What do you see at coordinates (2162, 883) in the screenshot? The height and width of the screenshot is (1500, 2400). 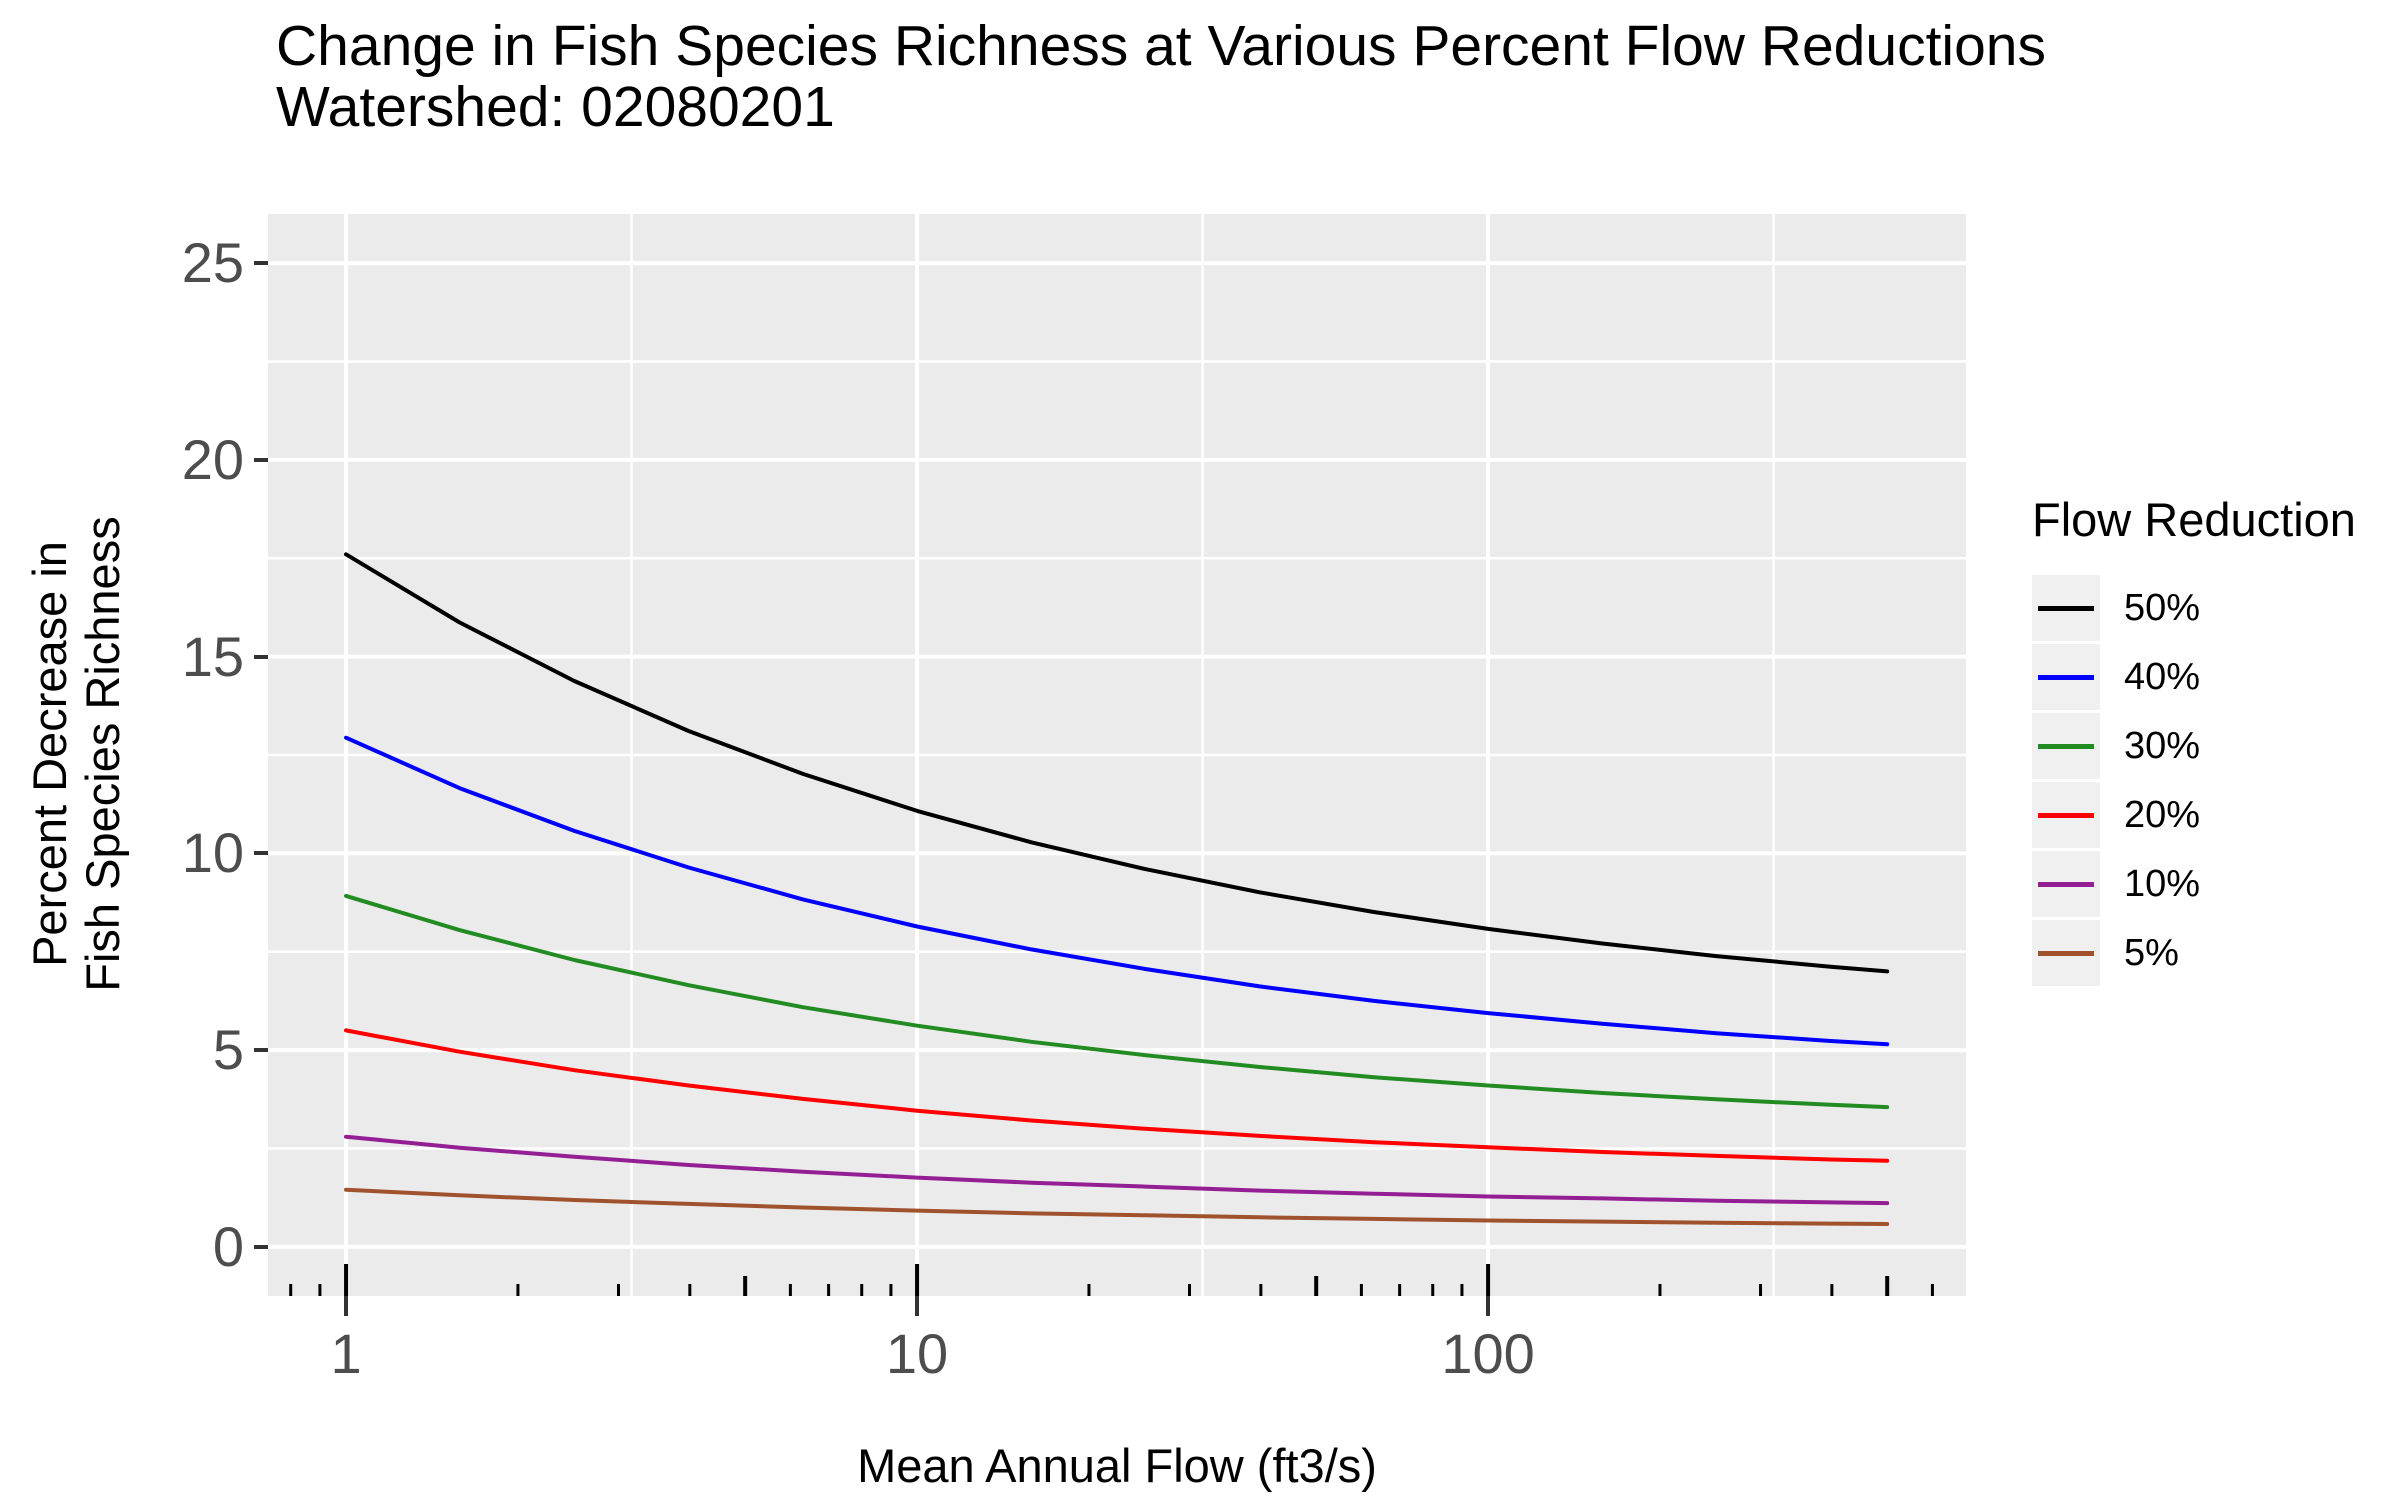 I see `legend-label: 10%` at bounding box center [2162, 883].